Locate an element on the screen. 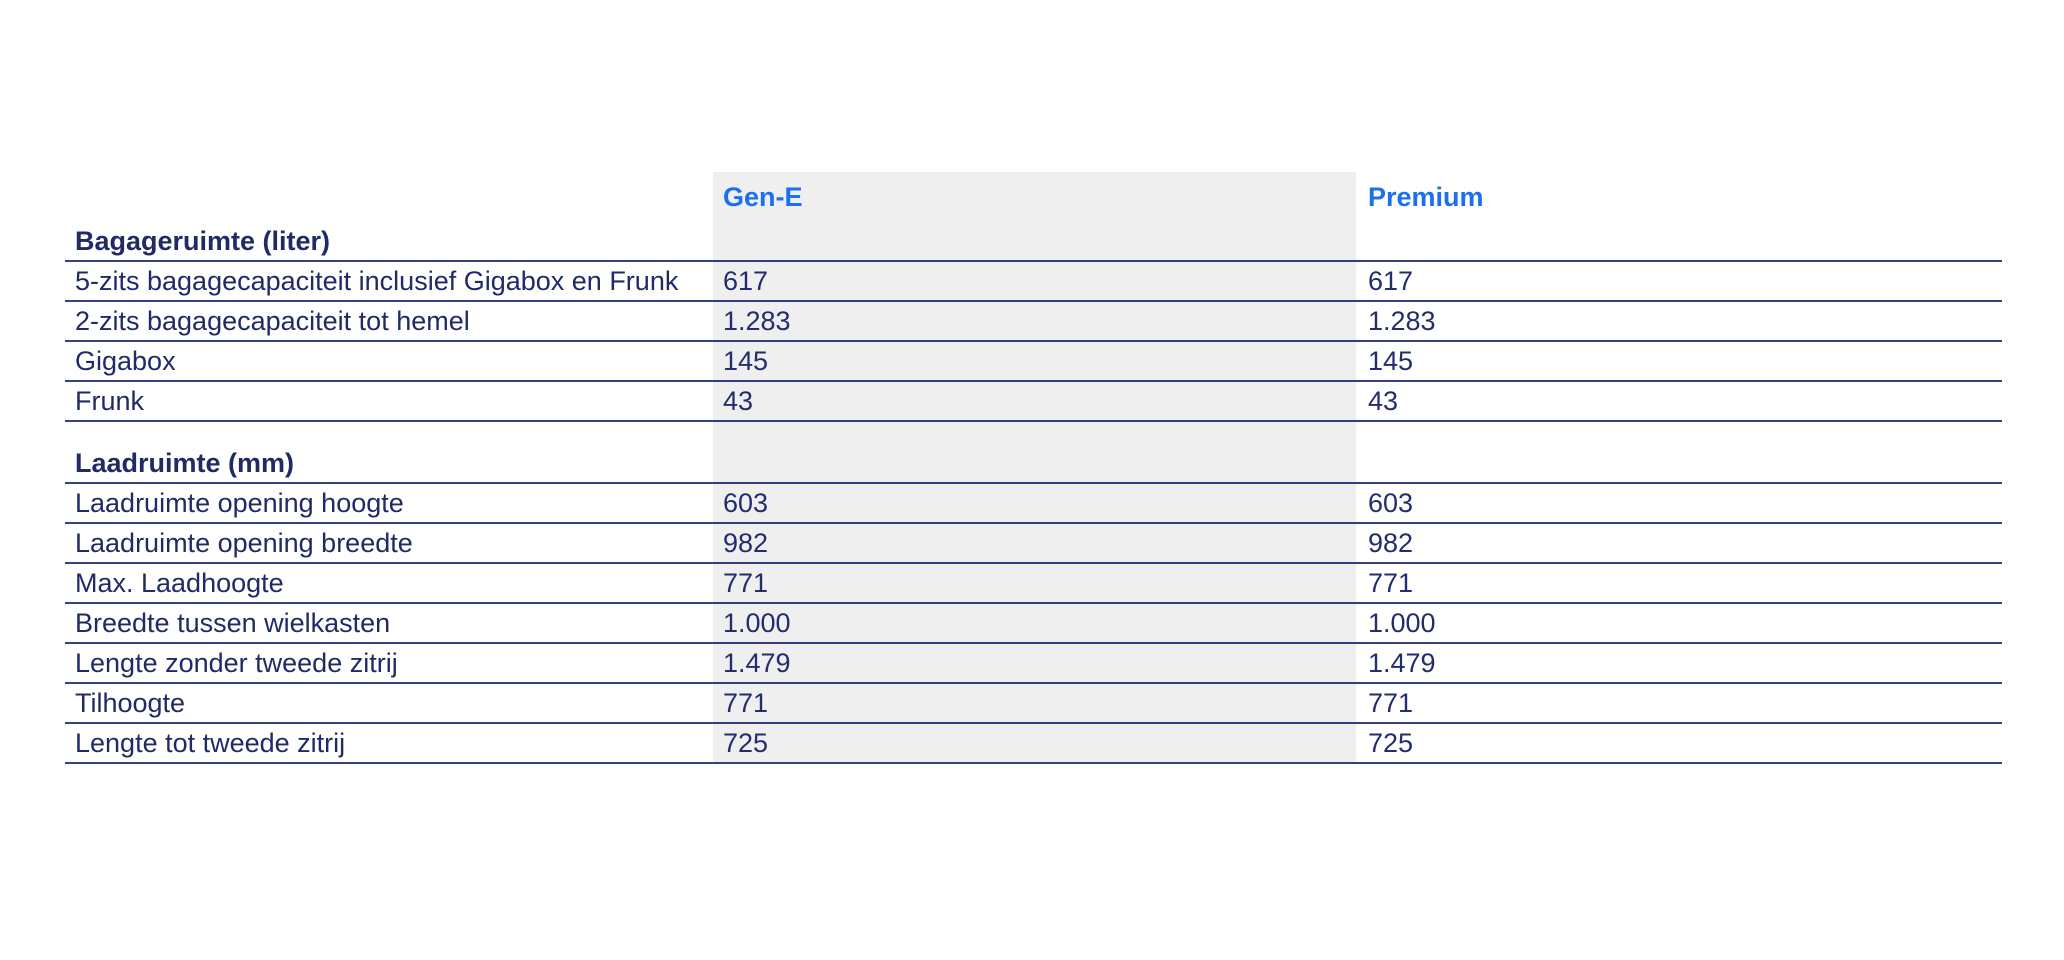  column-header-premium: Premium is located at coordinates (1426, 196).